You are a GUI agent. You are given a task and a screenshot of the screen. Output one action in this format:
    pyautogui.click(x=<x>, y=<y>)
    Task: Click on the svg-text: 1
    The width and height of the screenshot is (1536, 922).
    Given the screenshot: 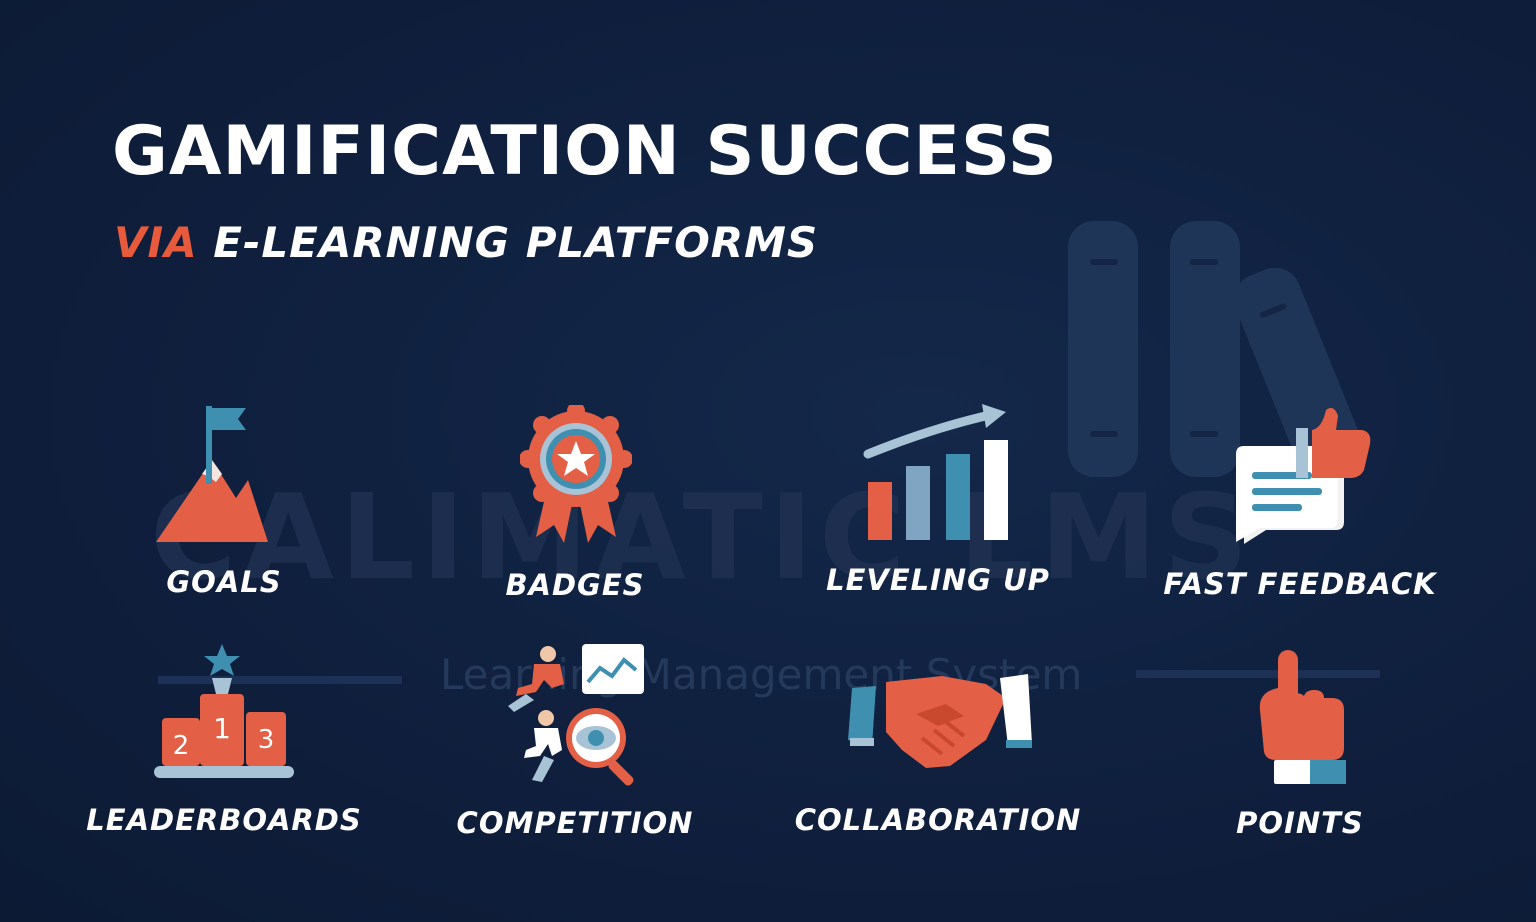 What is the action you would take?
    pyautogui.click(x=222, y=728)
    